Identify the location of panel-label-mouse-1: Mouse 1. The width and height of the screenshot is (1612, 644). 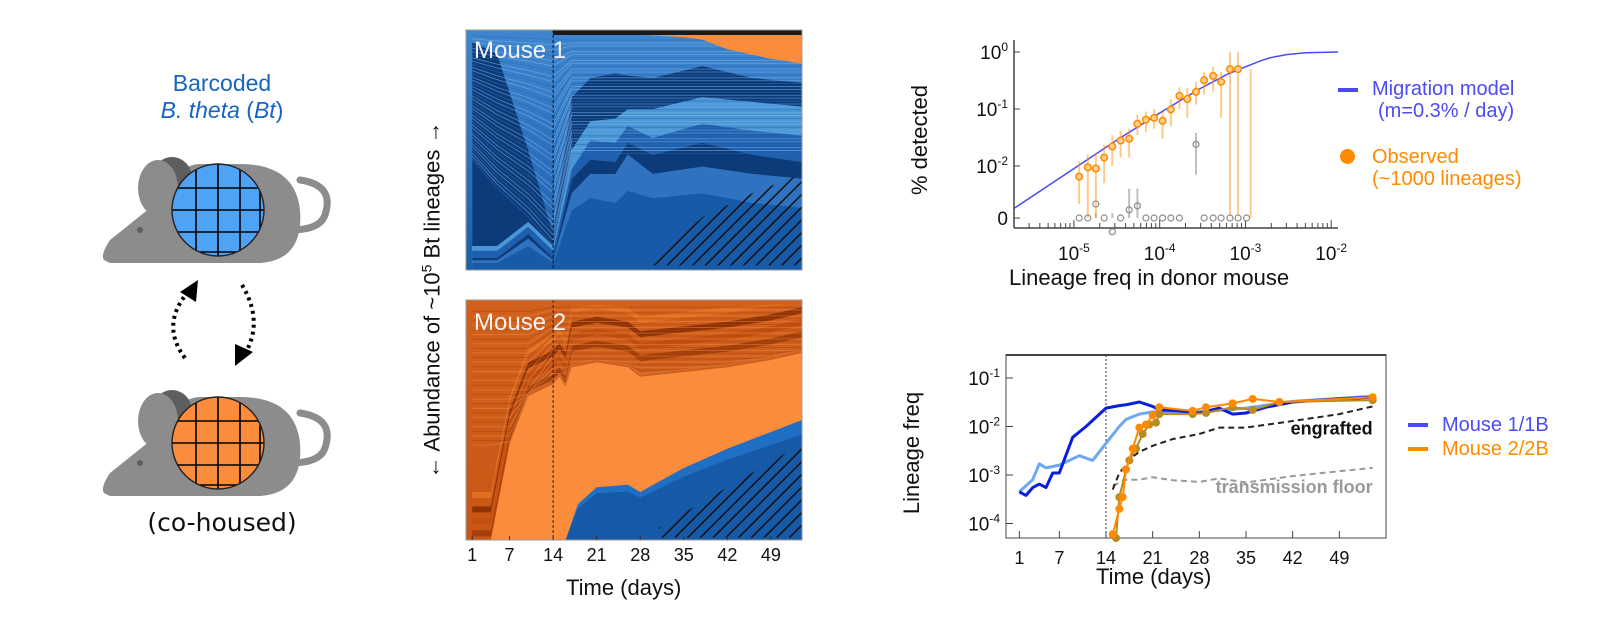
(520, 50).